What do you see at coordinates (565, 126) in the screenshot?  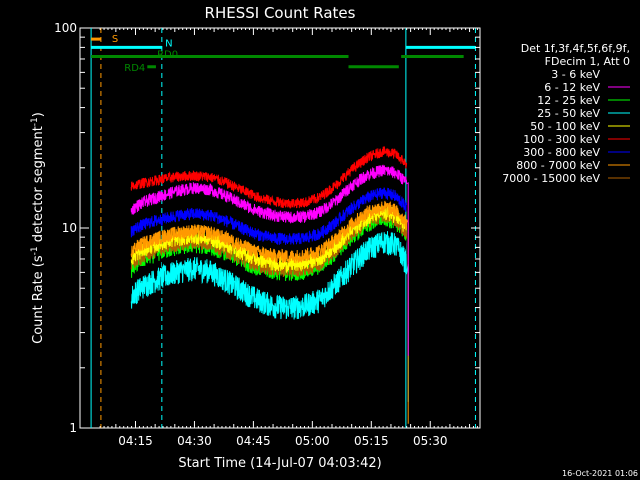 I see `legend-entry-4: 50 - 100 keV` at bounding box center [565, 126].